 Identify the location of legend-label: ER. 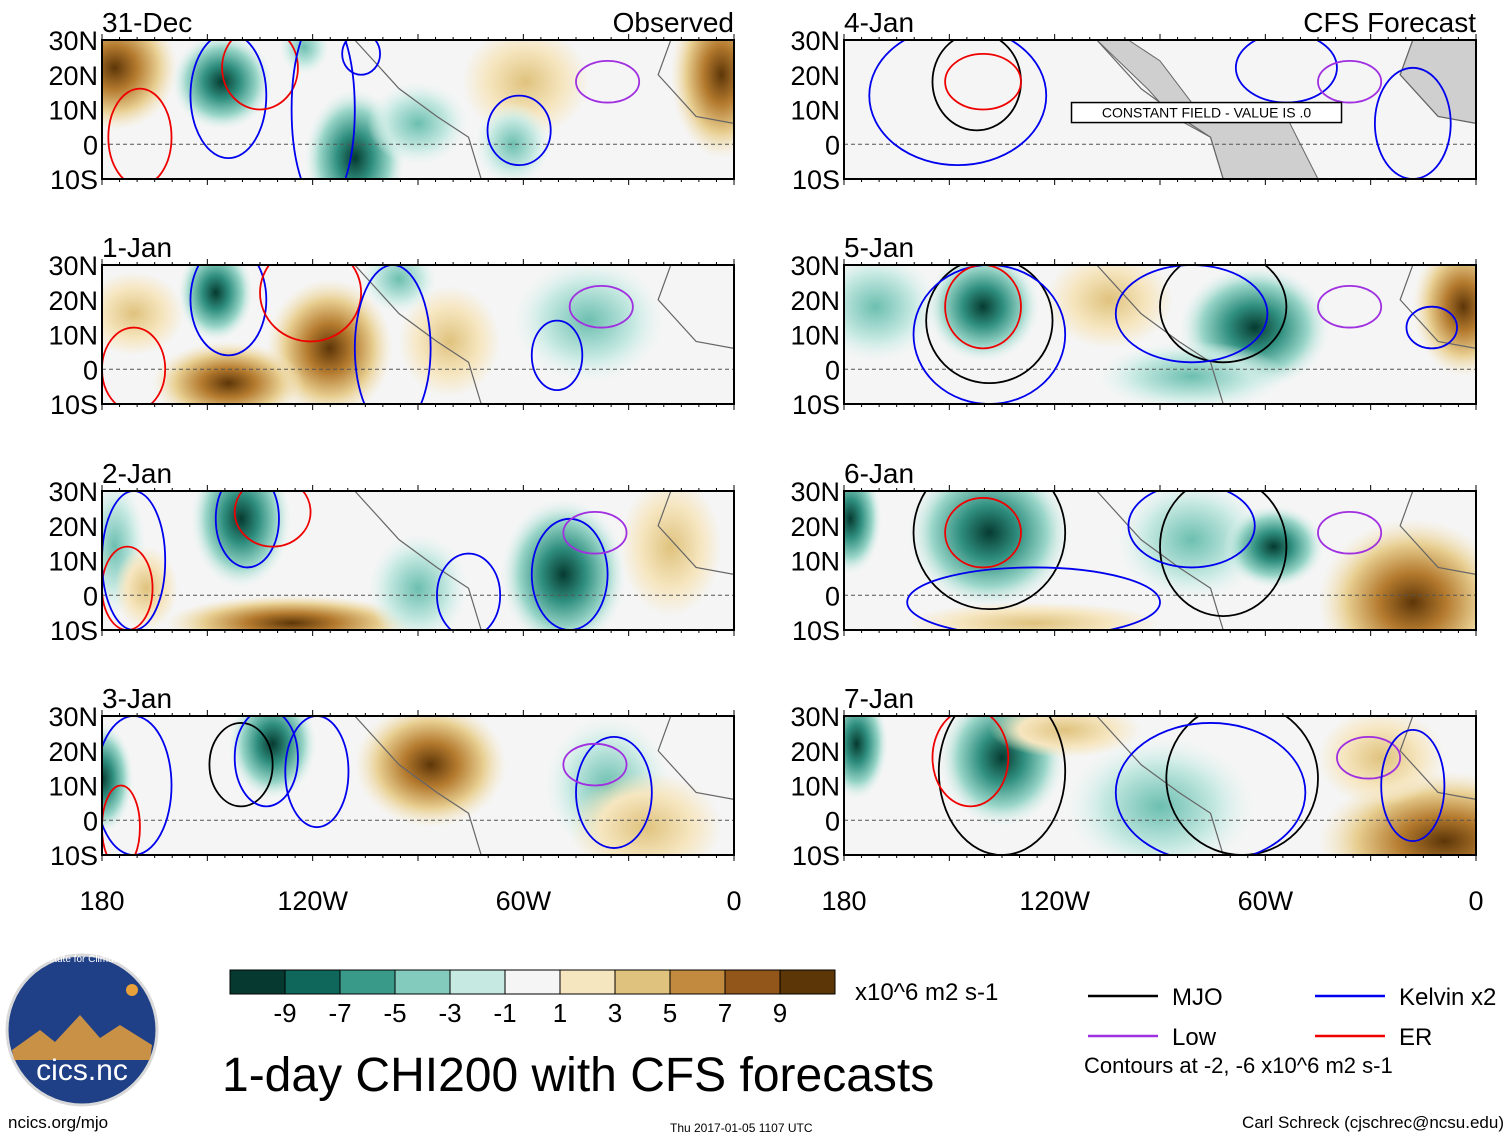
(1415, 1037).